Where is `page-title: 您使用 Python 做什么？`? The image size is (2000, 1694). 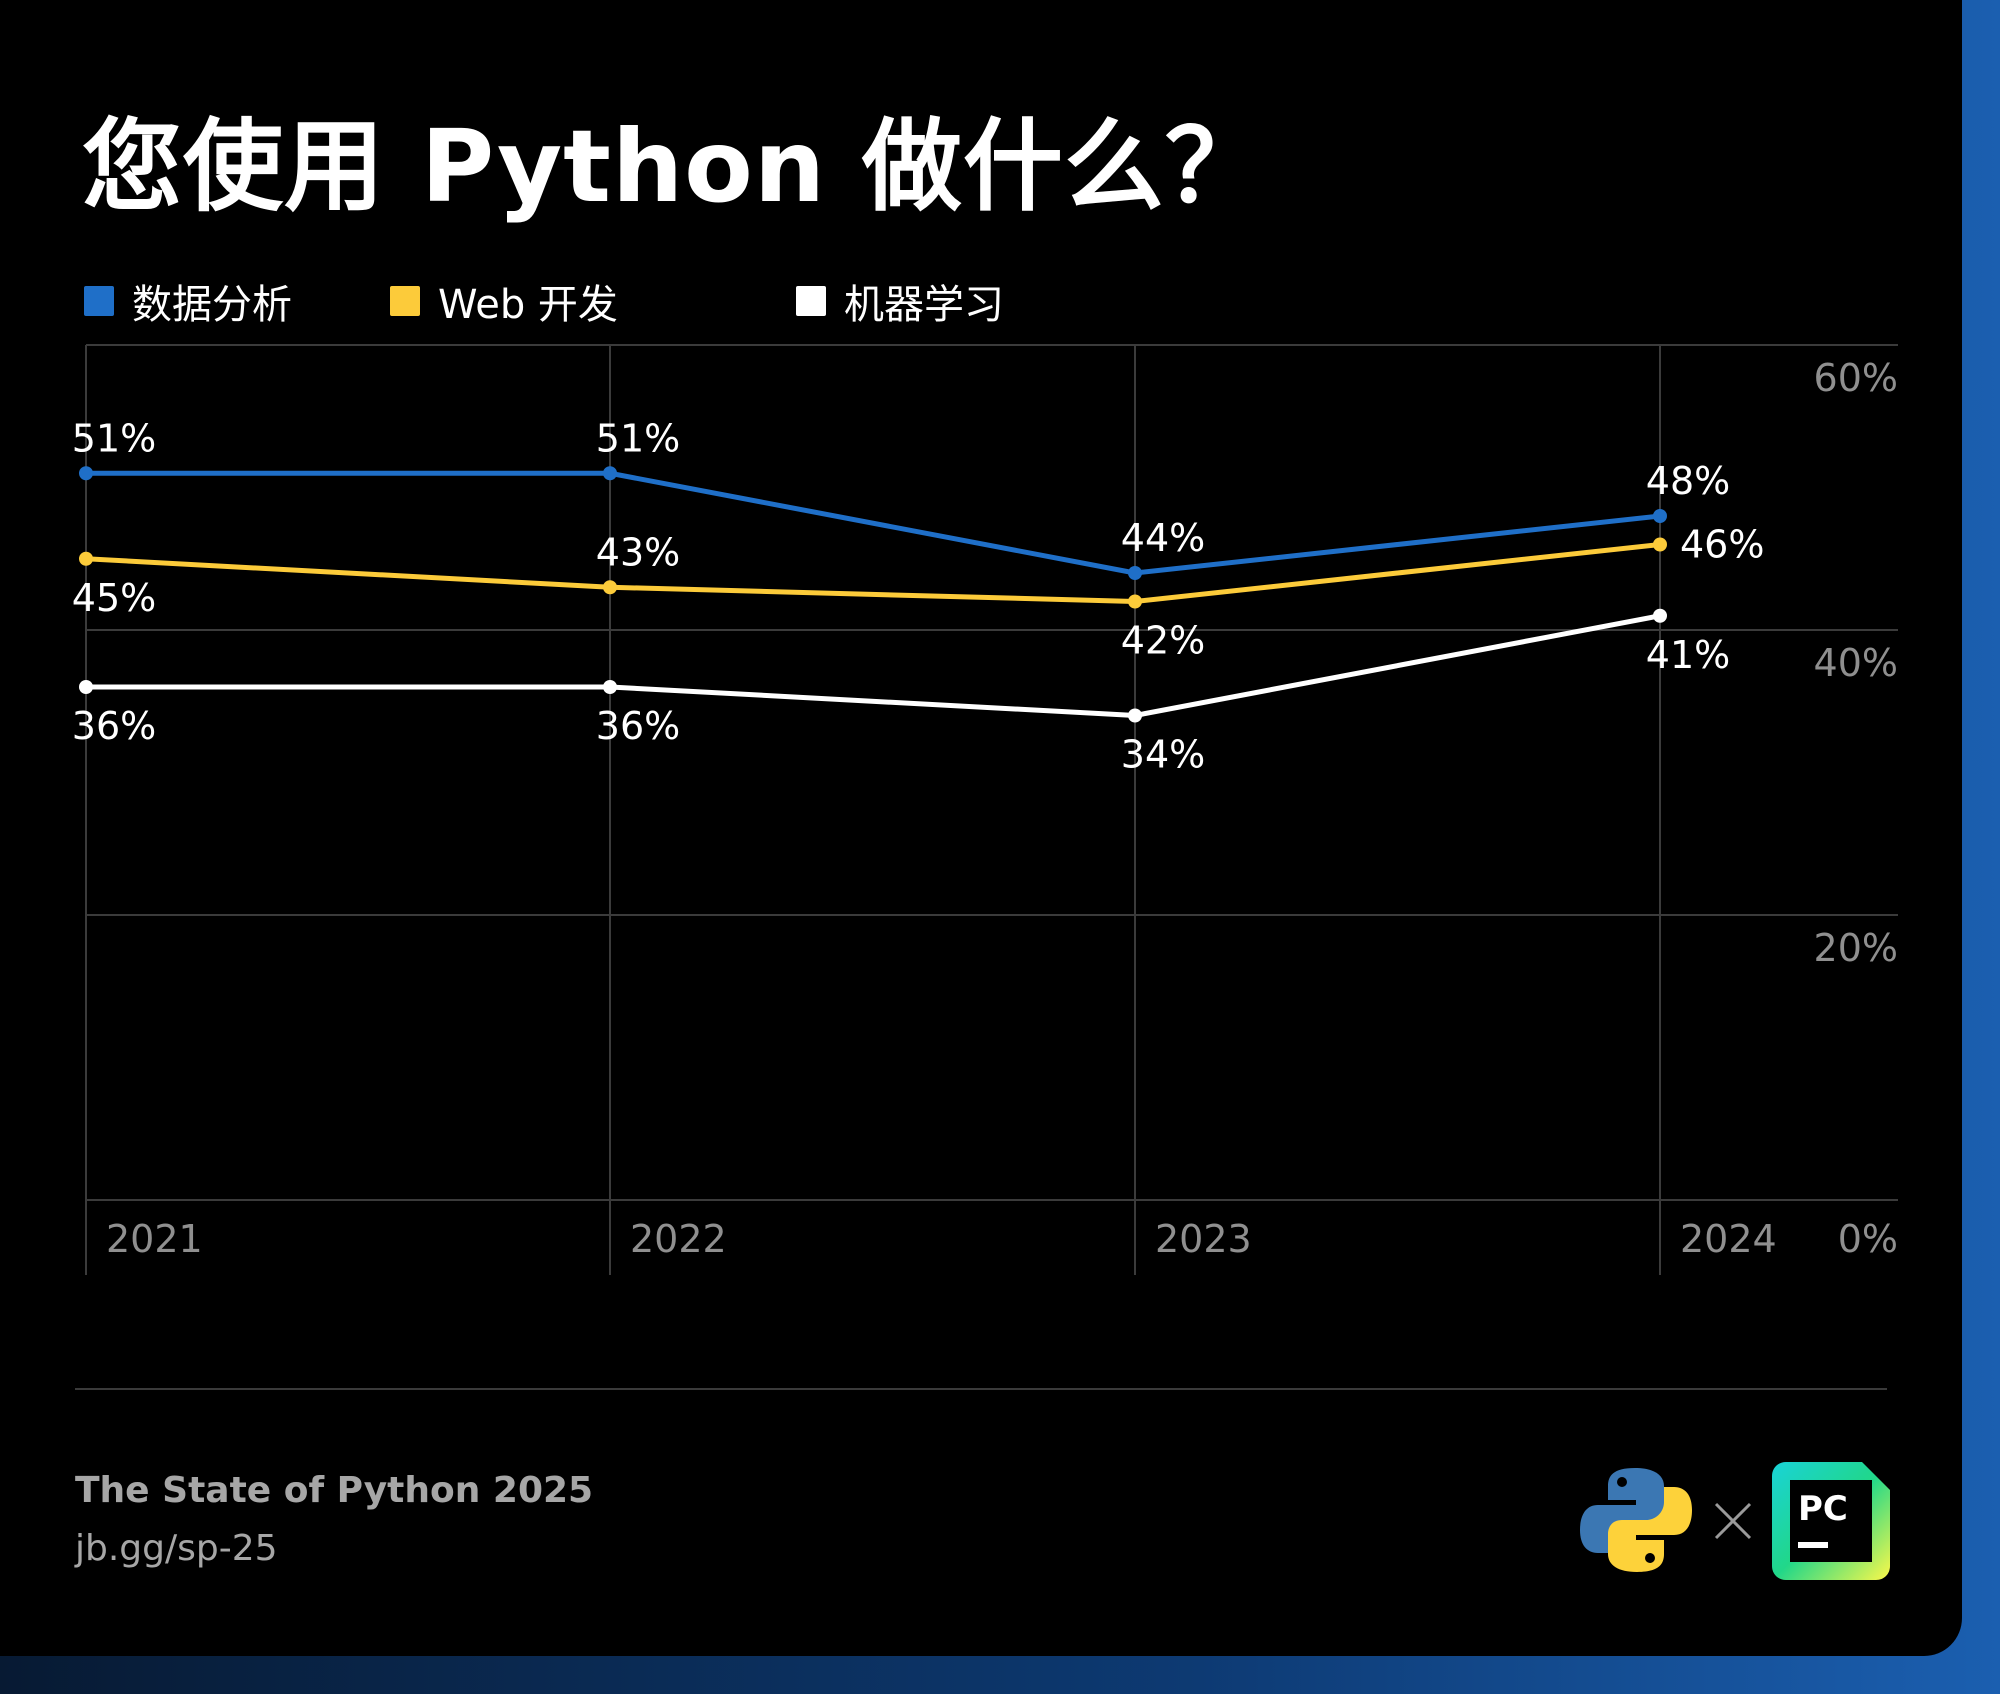 page-title: 您使用 Python 做什么？ is located at coordinates (674, 166).